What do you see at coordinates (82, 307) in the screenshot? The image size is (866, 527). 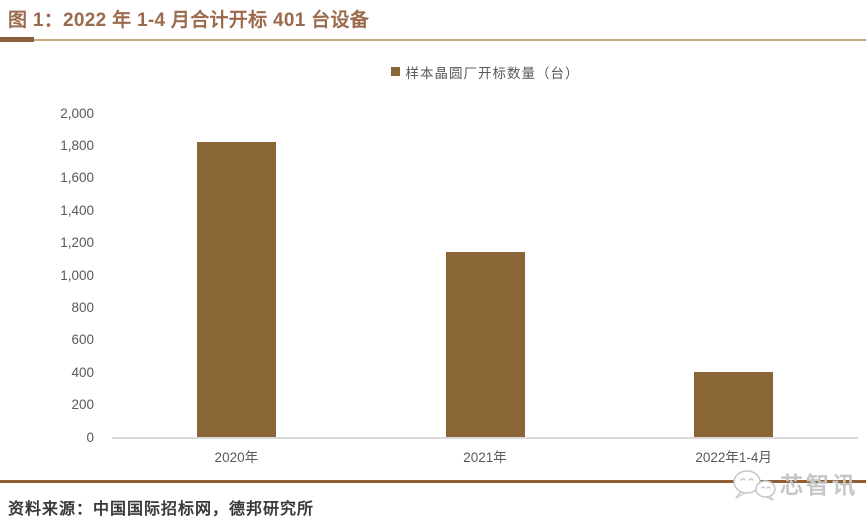 I see `y-tick-label: 800` at bounding box center [82, 307].